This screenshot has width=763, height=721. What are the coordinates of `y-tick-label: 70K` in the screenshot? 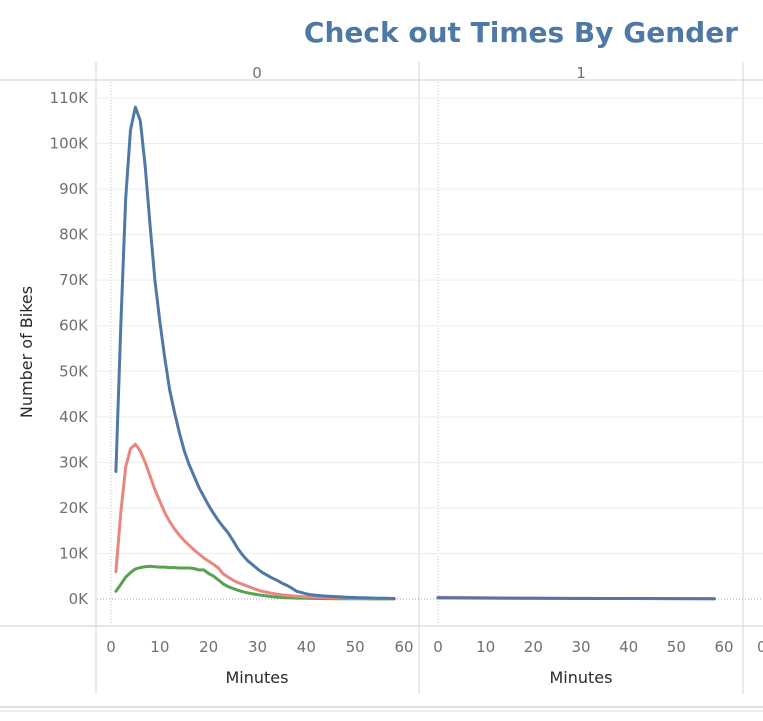 It's located at (74, 280).